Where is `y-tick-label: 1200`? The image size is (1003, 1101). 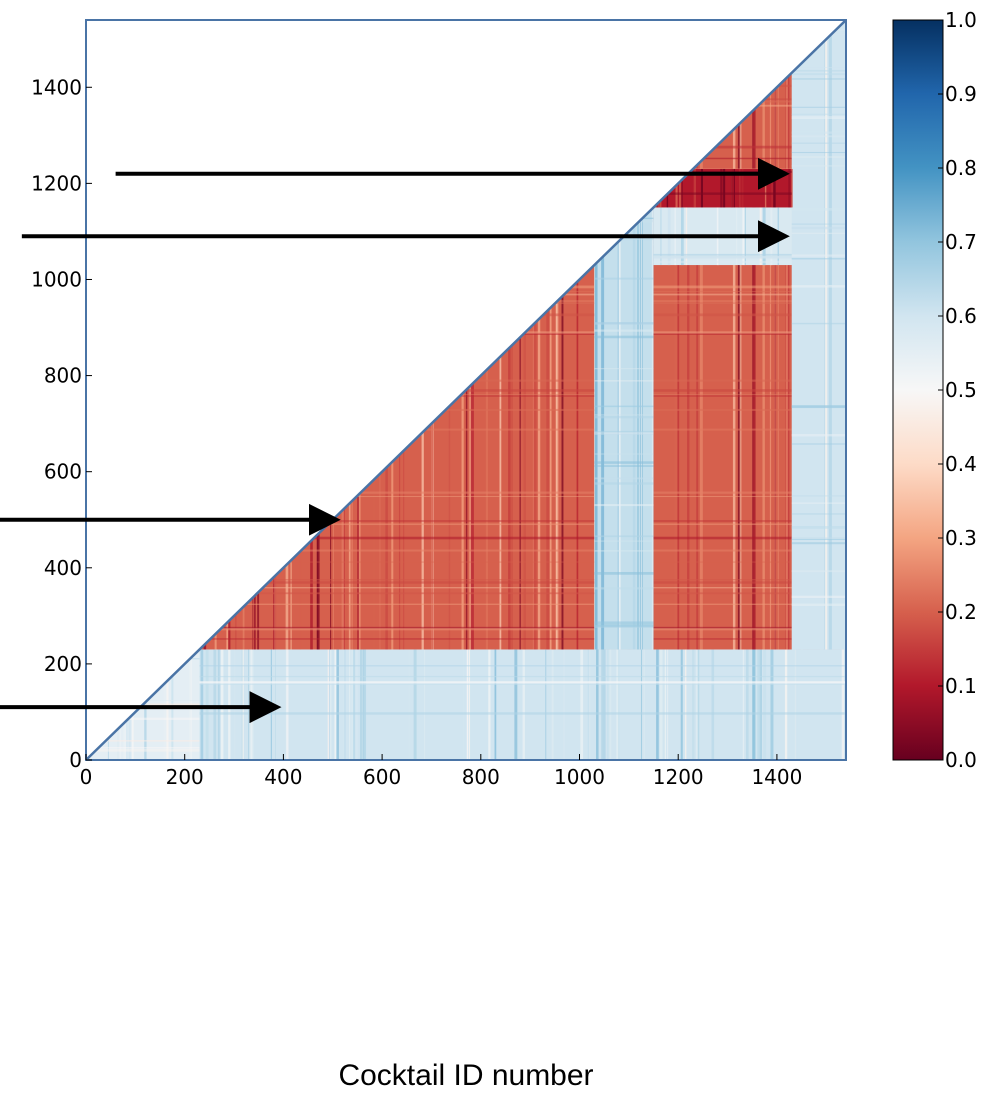 y-tick-label: 1200 is located at coordinates (56, 183).